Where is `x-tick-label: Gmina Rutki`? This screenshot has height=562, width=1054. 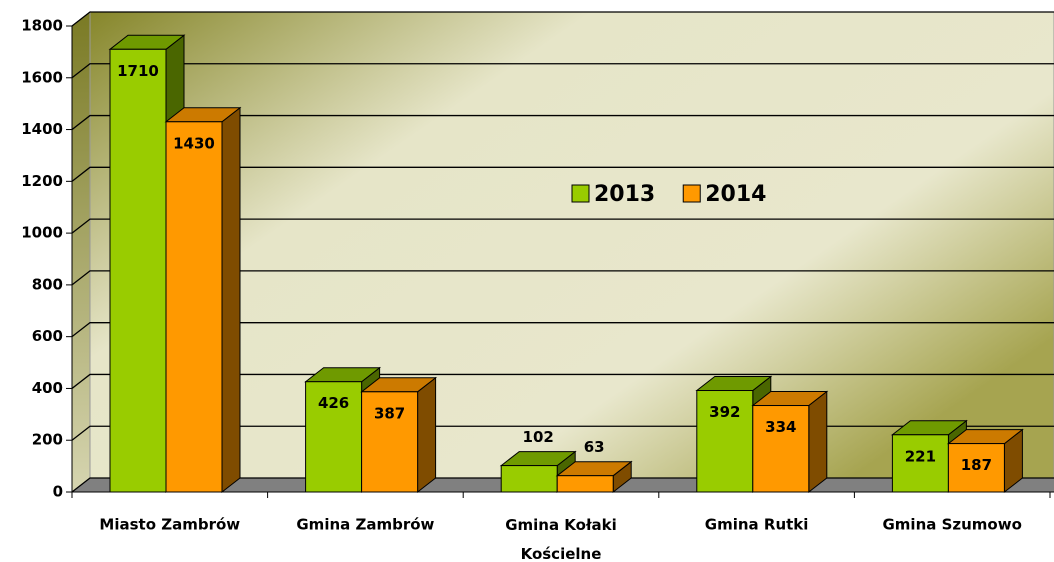
x-tick-label: Gmina Rutki is located at coordinates (757, 525).